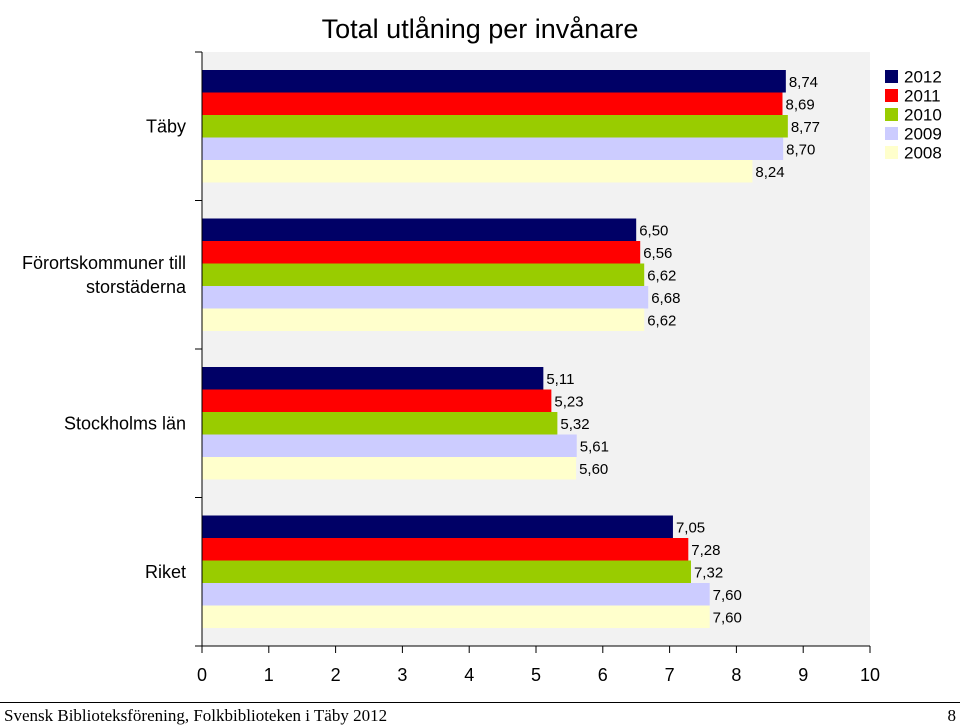  Describe the element at coordinates (891, 114) in the screenshot. I see `legend-swatch-2010` at that location.